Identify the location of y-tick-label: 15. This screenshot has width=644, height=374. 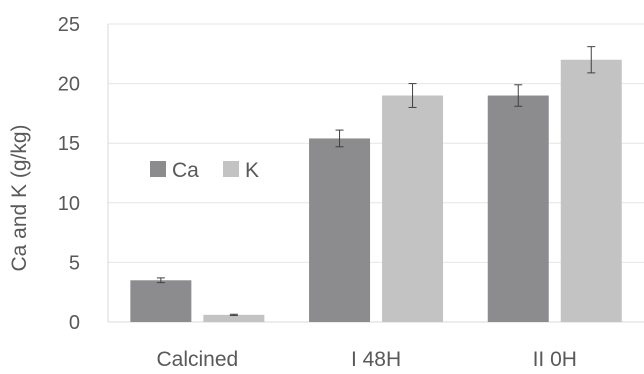
(69, 144).